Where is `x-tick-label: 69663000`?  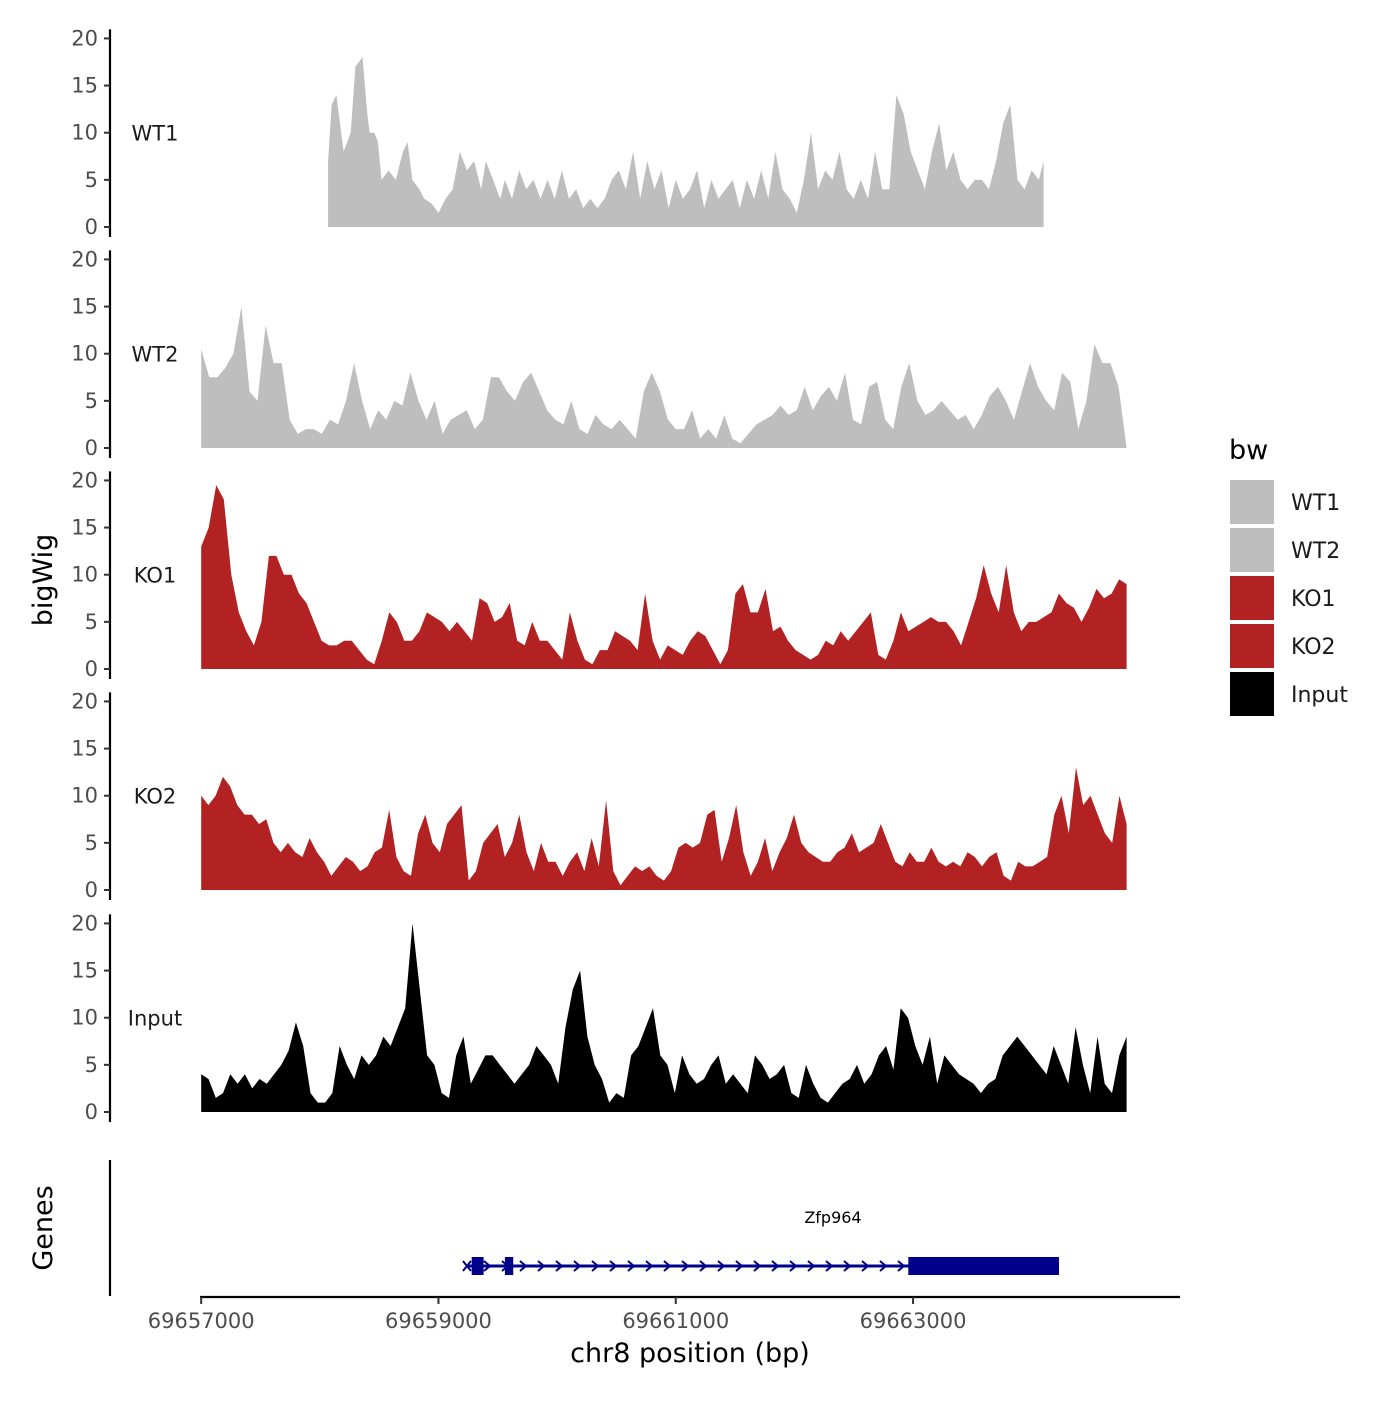
x-tick-label: 69663000 is located at coordinates (913, 1321).